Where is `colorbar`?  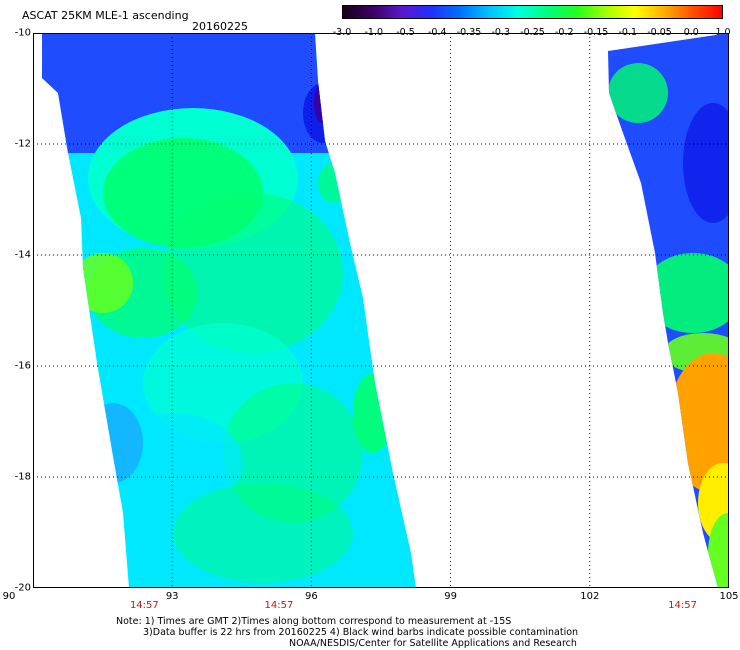 colorbar is located at coordinates (532, 12).